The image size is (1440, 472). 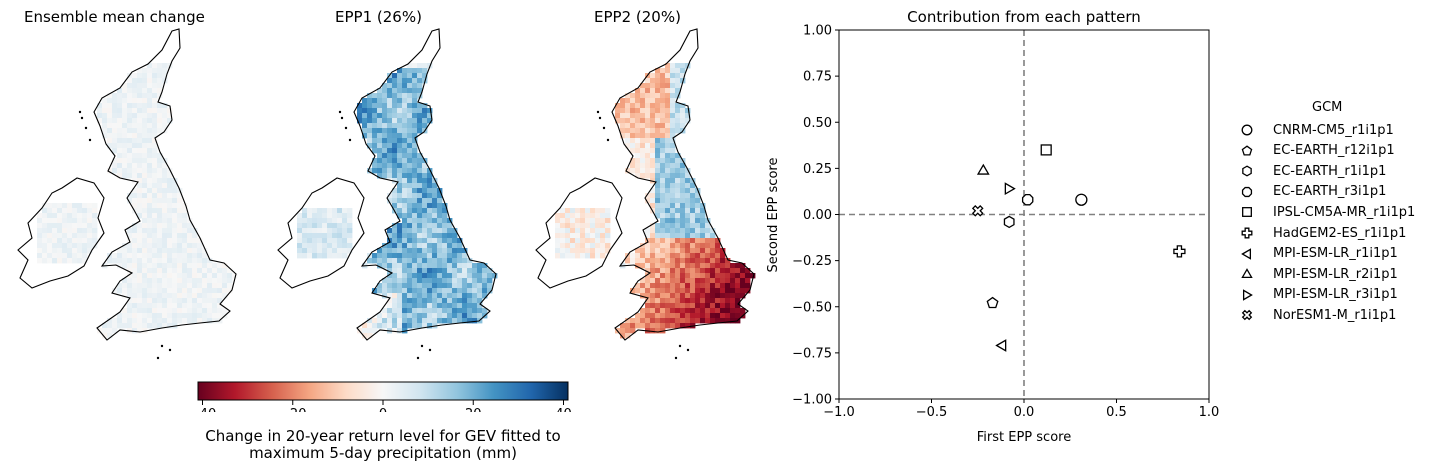 I want to click on colorbar: −40 −20 0 20 40, so click(x=380, y=396).